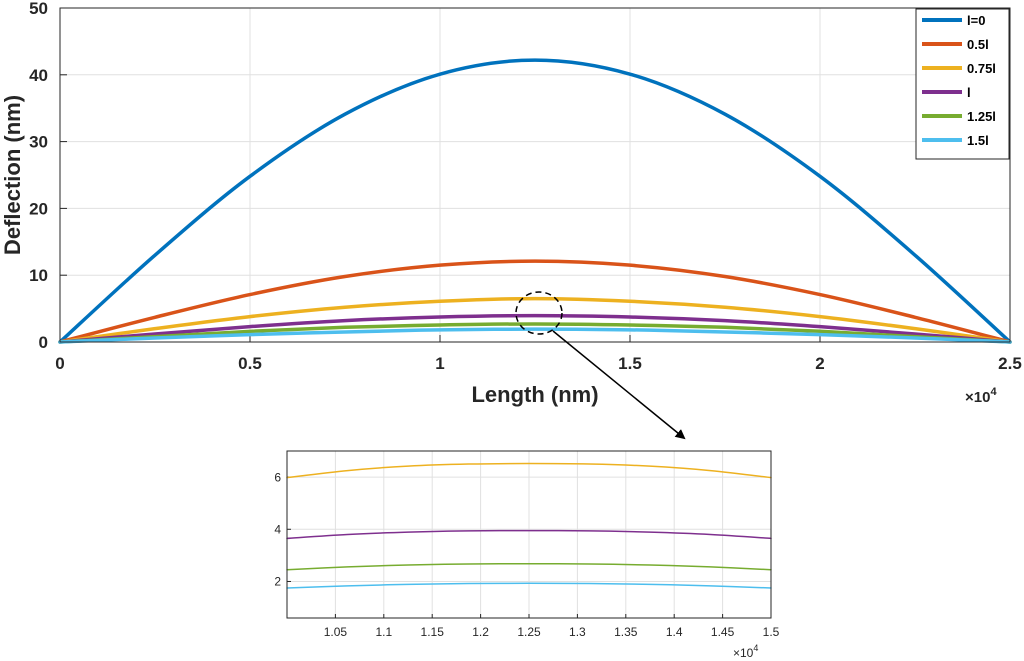  What do you see at coordinates (38, 142) in the screenshot?
I see `y-tick-label: 30` at bounding box center [38, 142].